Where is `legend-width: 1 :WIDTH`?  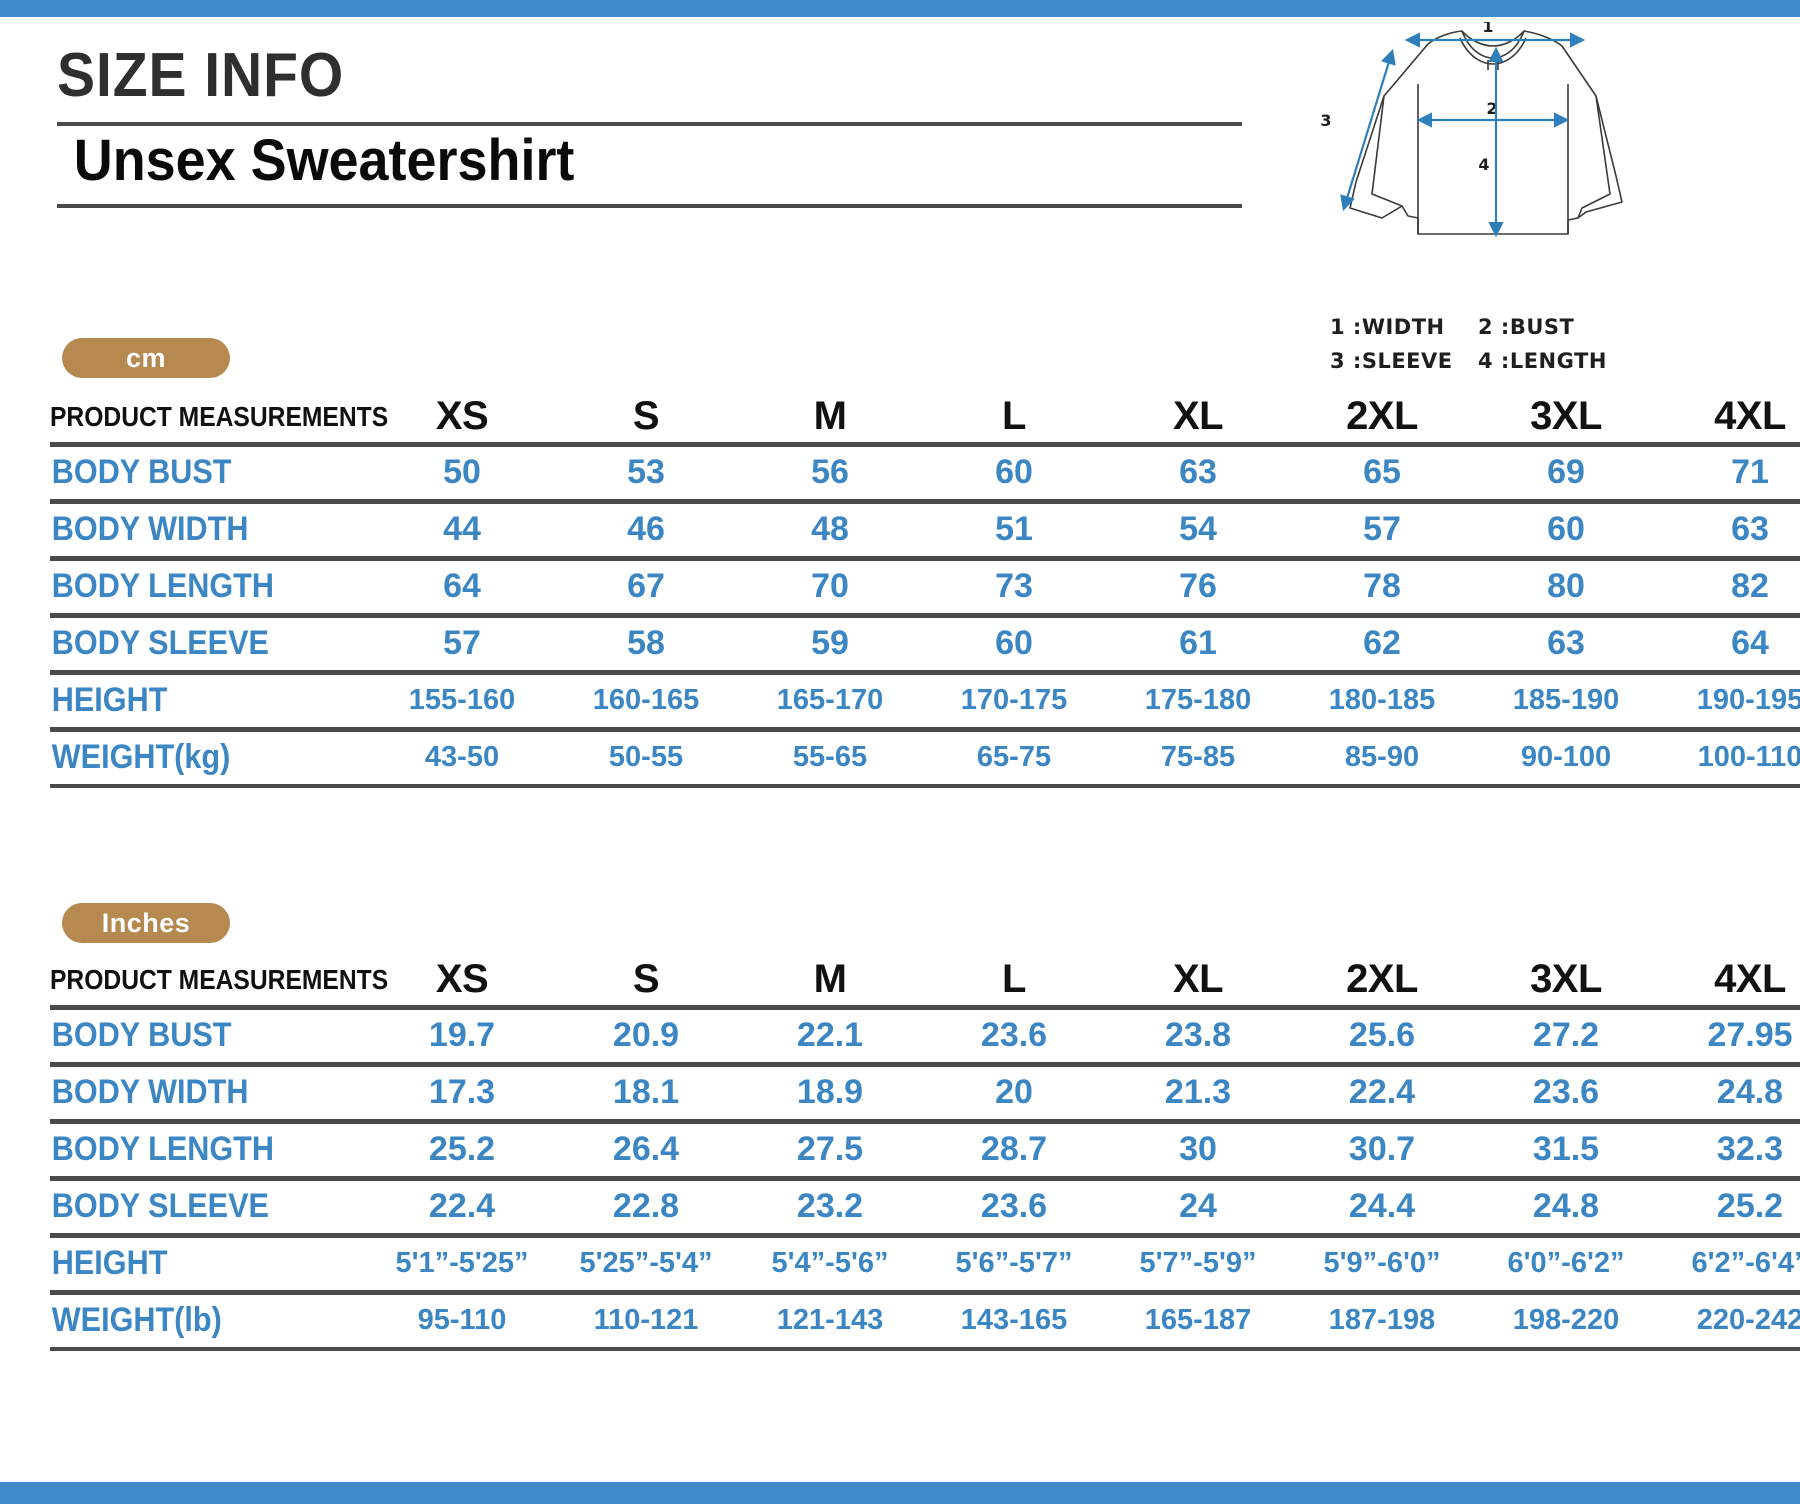
legend-width: 1 :WIDTH is located at coordinates (1387, 327).